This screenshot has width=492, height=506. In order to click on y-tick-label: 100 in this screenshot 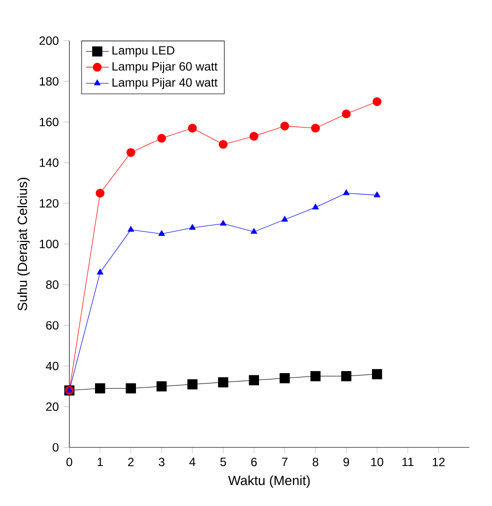, I will do `click(49, 244)`.